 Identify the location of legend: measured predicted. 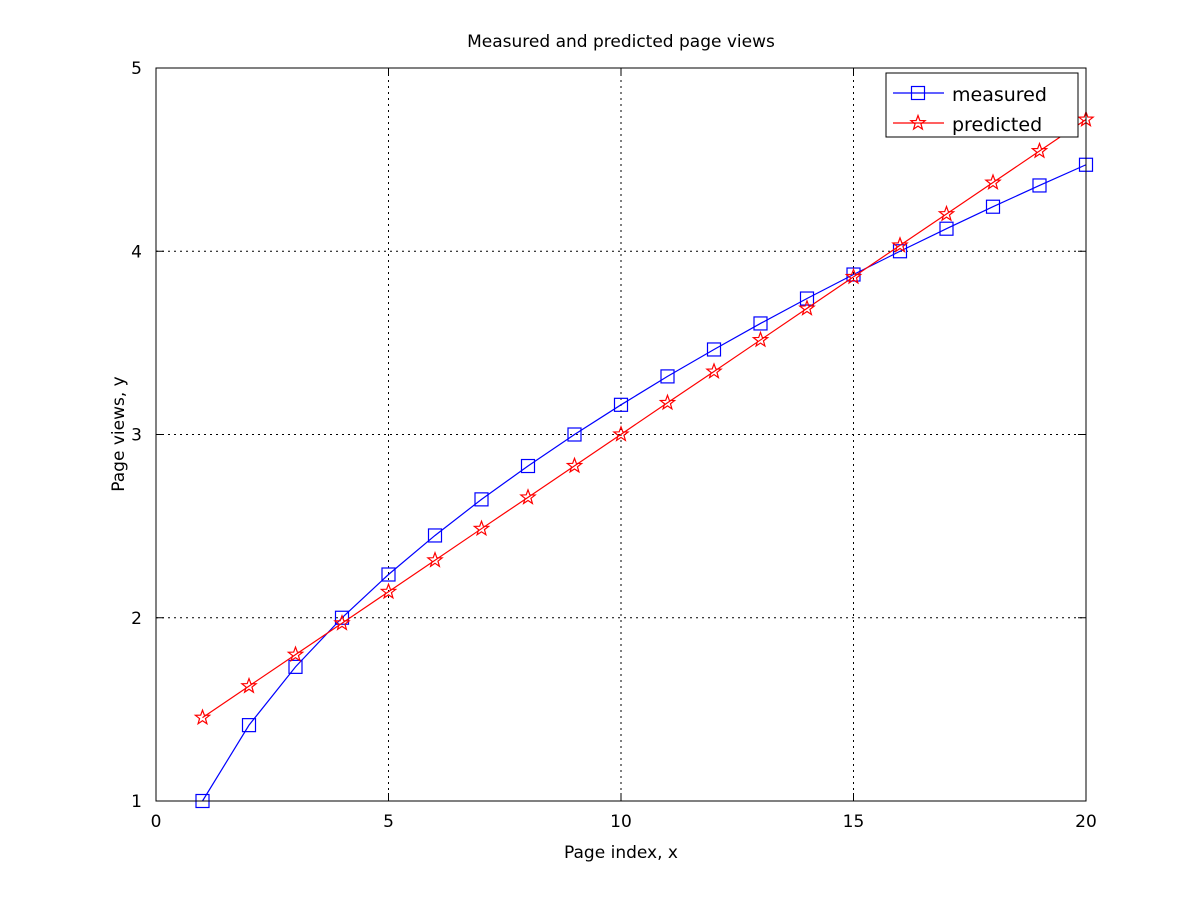
(982, 105).